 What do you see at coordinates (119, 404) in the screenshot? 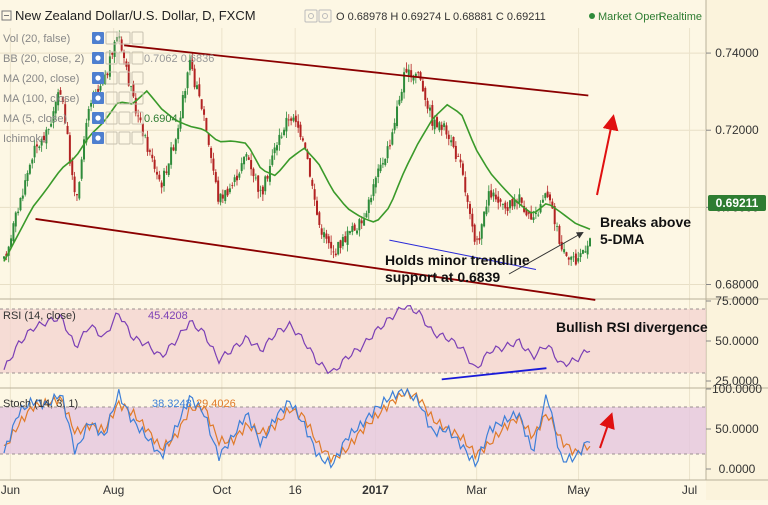
I see `stoch-legend: Stoch (14, 3, 1) 38.3248 29.4026` at bounding box center [119, 404].